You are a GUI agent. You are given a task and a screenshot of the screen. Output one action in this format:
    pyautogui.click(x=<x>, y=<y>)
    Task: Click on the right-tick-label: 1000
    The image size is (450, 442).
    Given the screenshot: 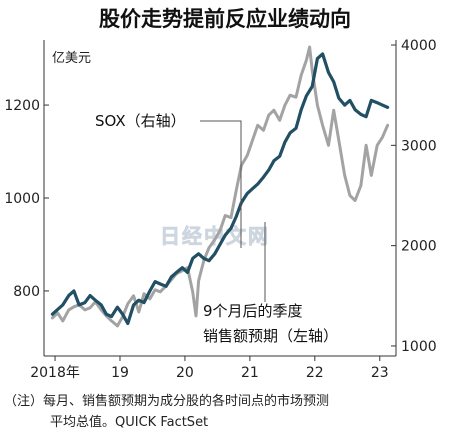 What is the action you would take?
    pyautogui.click(x=419, y=347)
    